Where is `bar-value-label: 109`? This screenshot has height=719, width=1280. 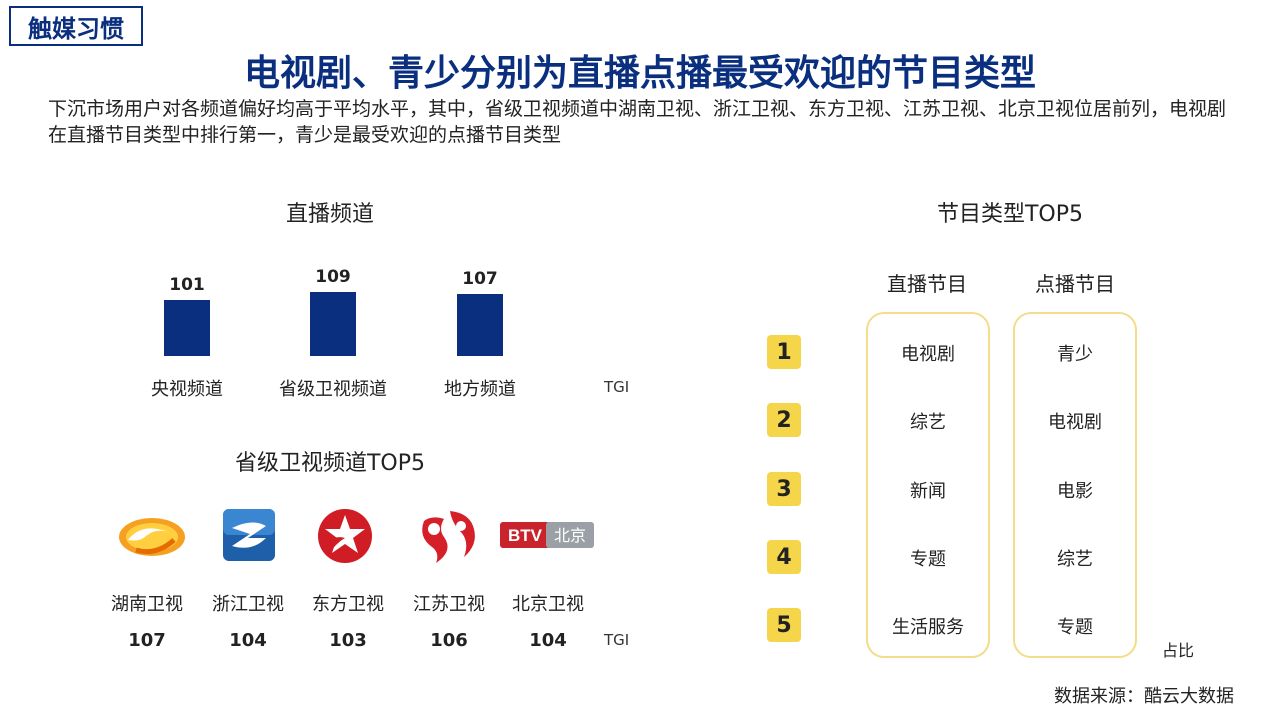 bar-value-label: 109 is located at coordinates (333, 277).